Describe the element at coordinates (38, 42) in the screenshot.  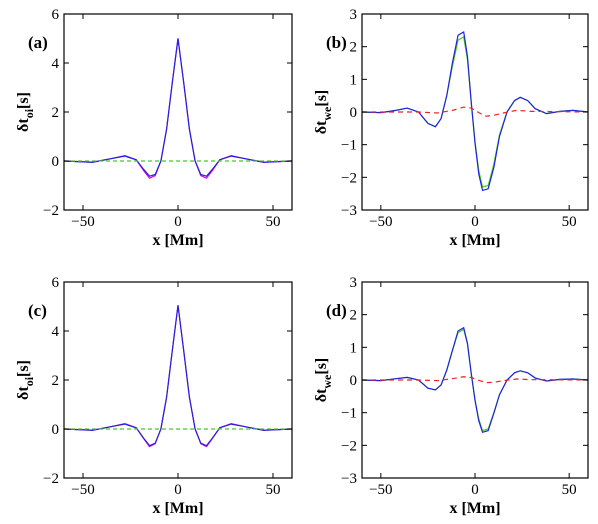
I see `panel-label: (a)` at that location.